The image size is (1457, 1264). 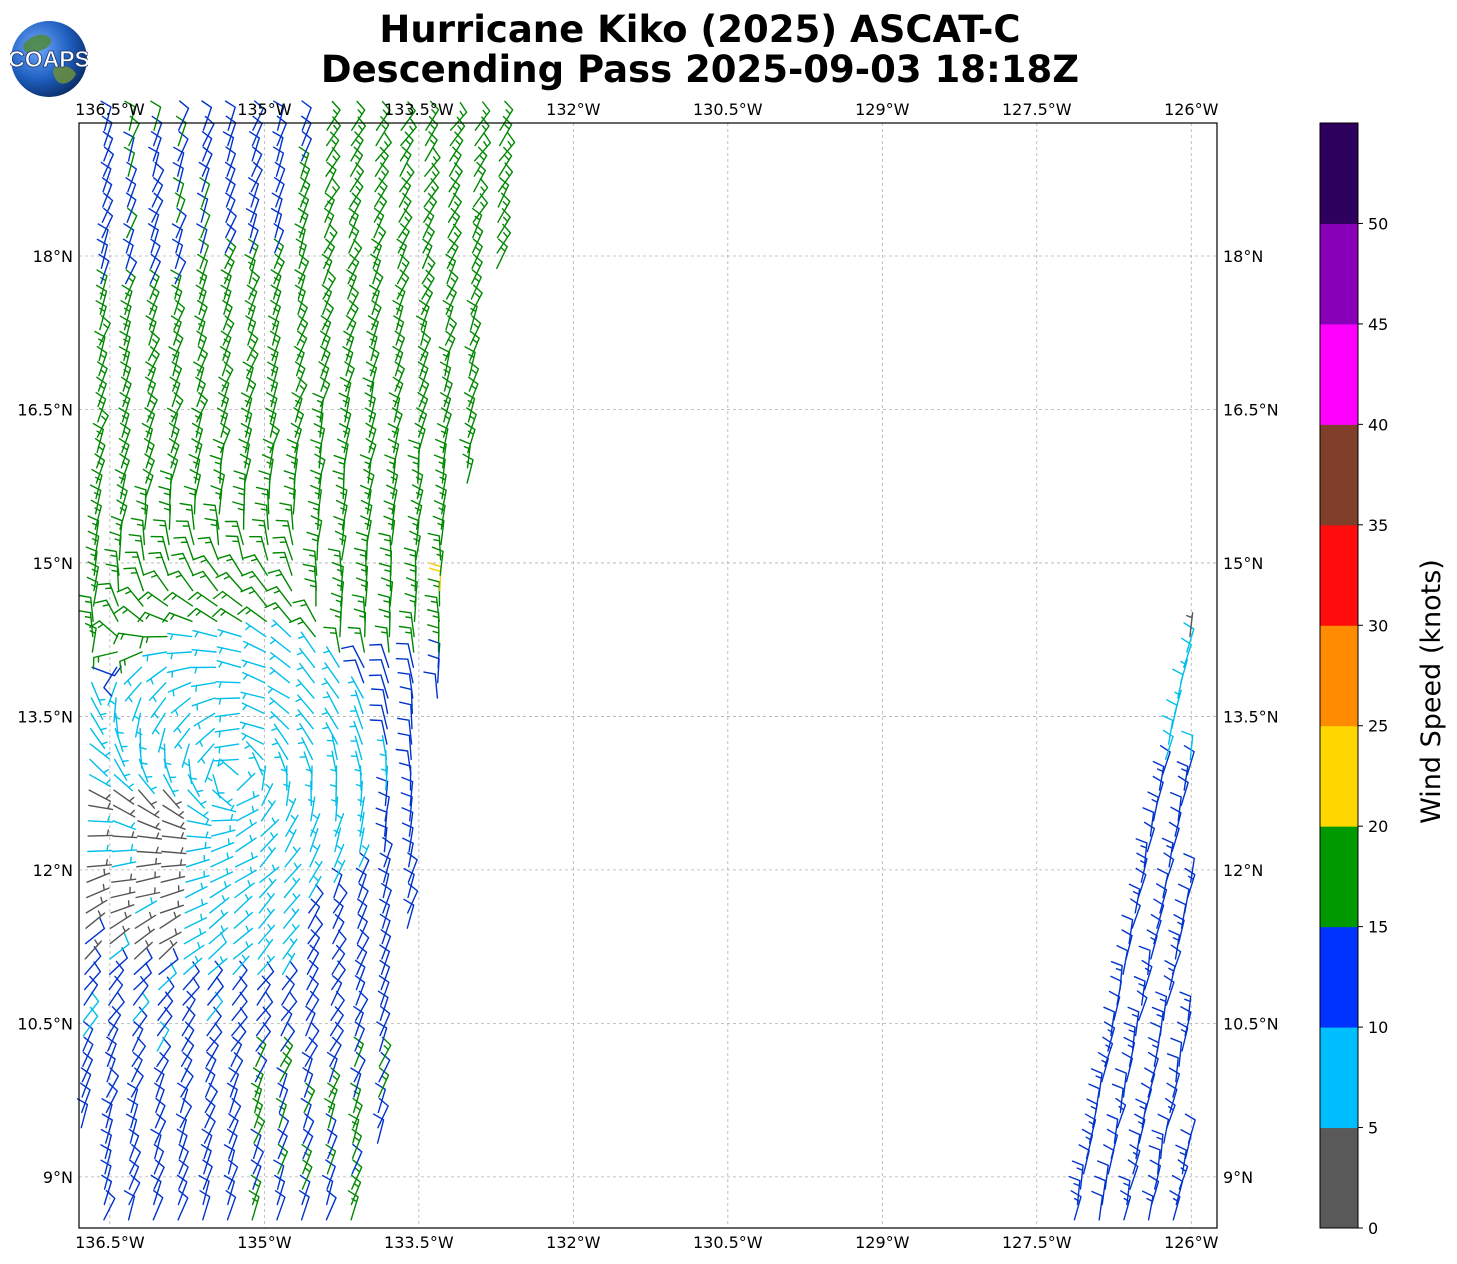 What do you see at coordinates (882, 109) in the screenshot?
I see `lon-tick-label-top: 129°W` at bounding box center [882, 109].